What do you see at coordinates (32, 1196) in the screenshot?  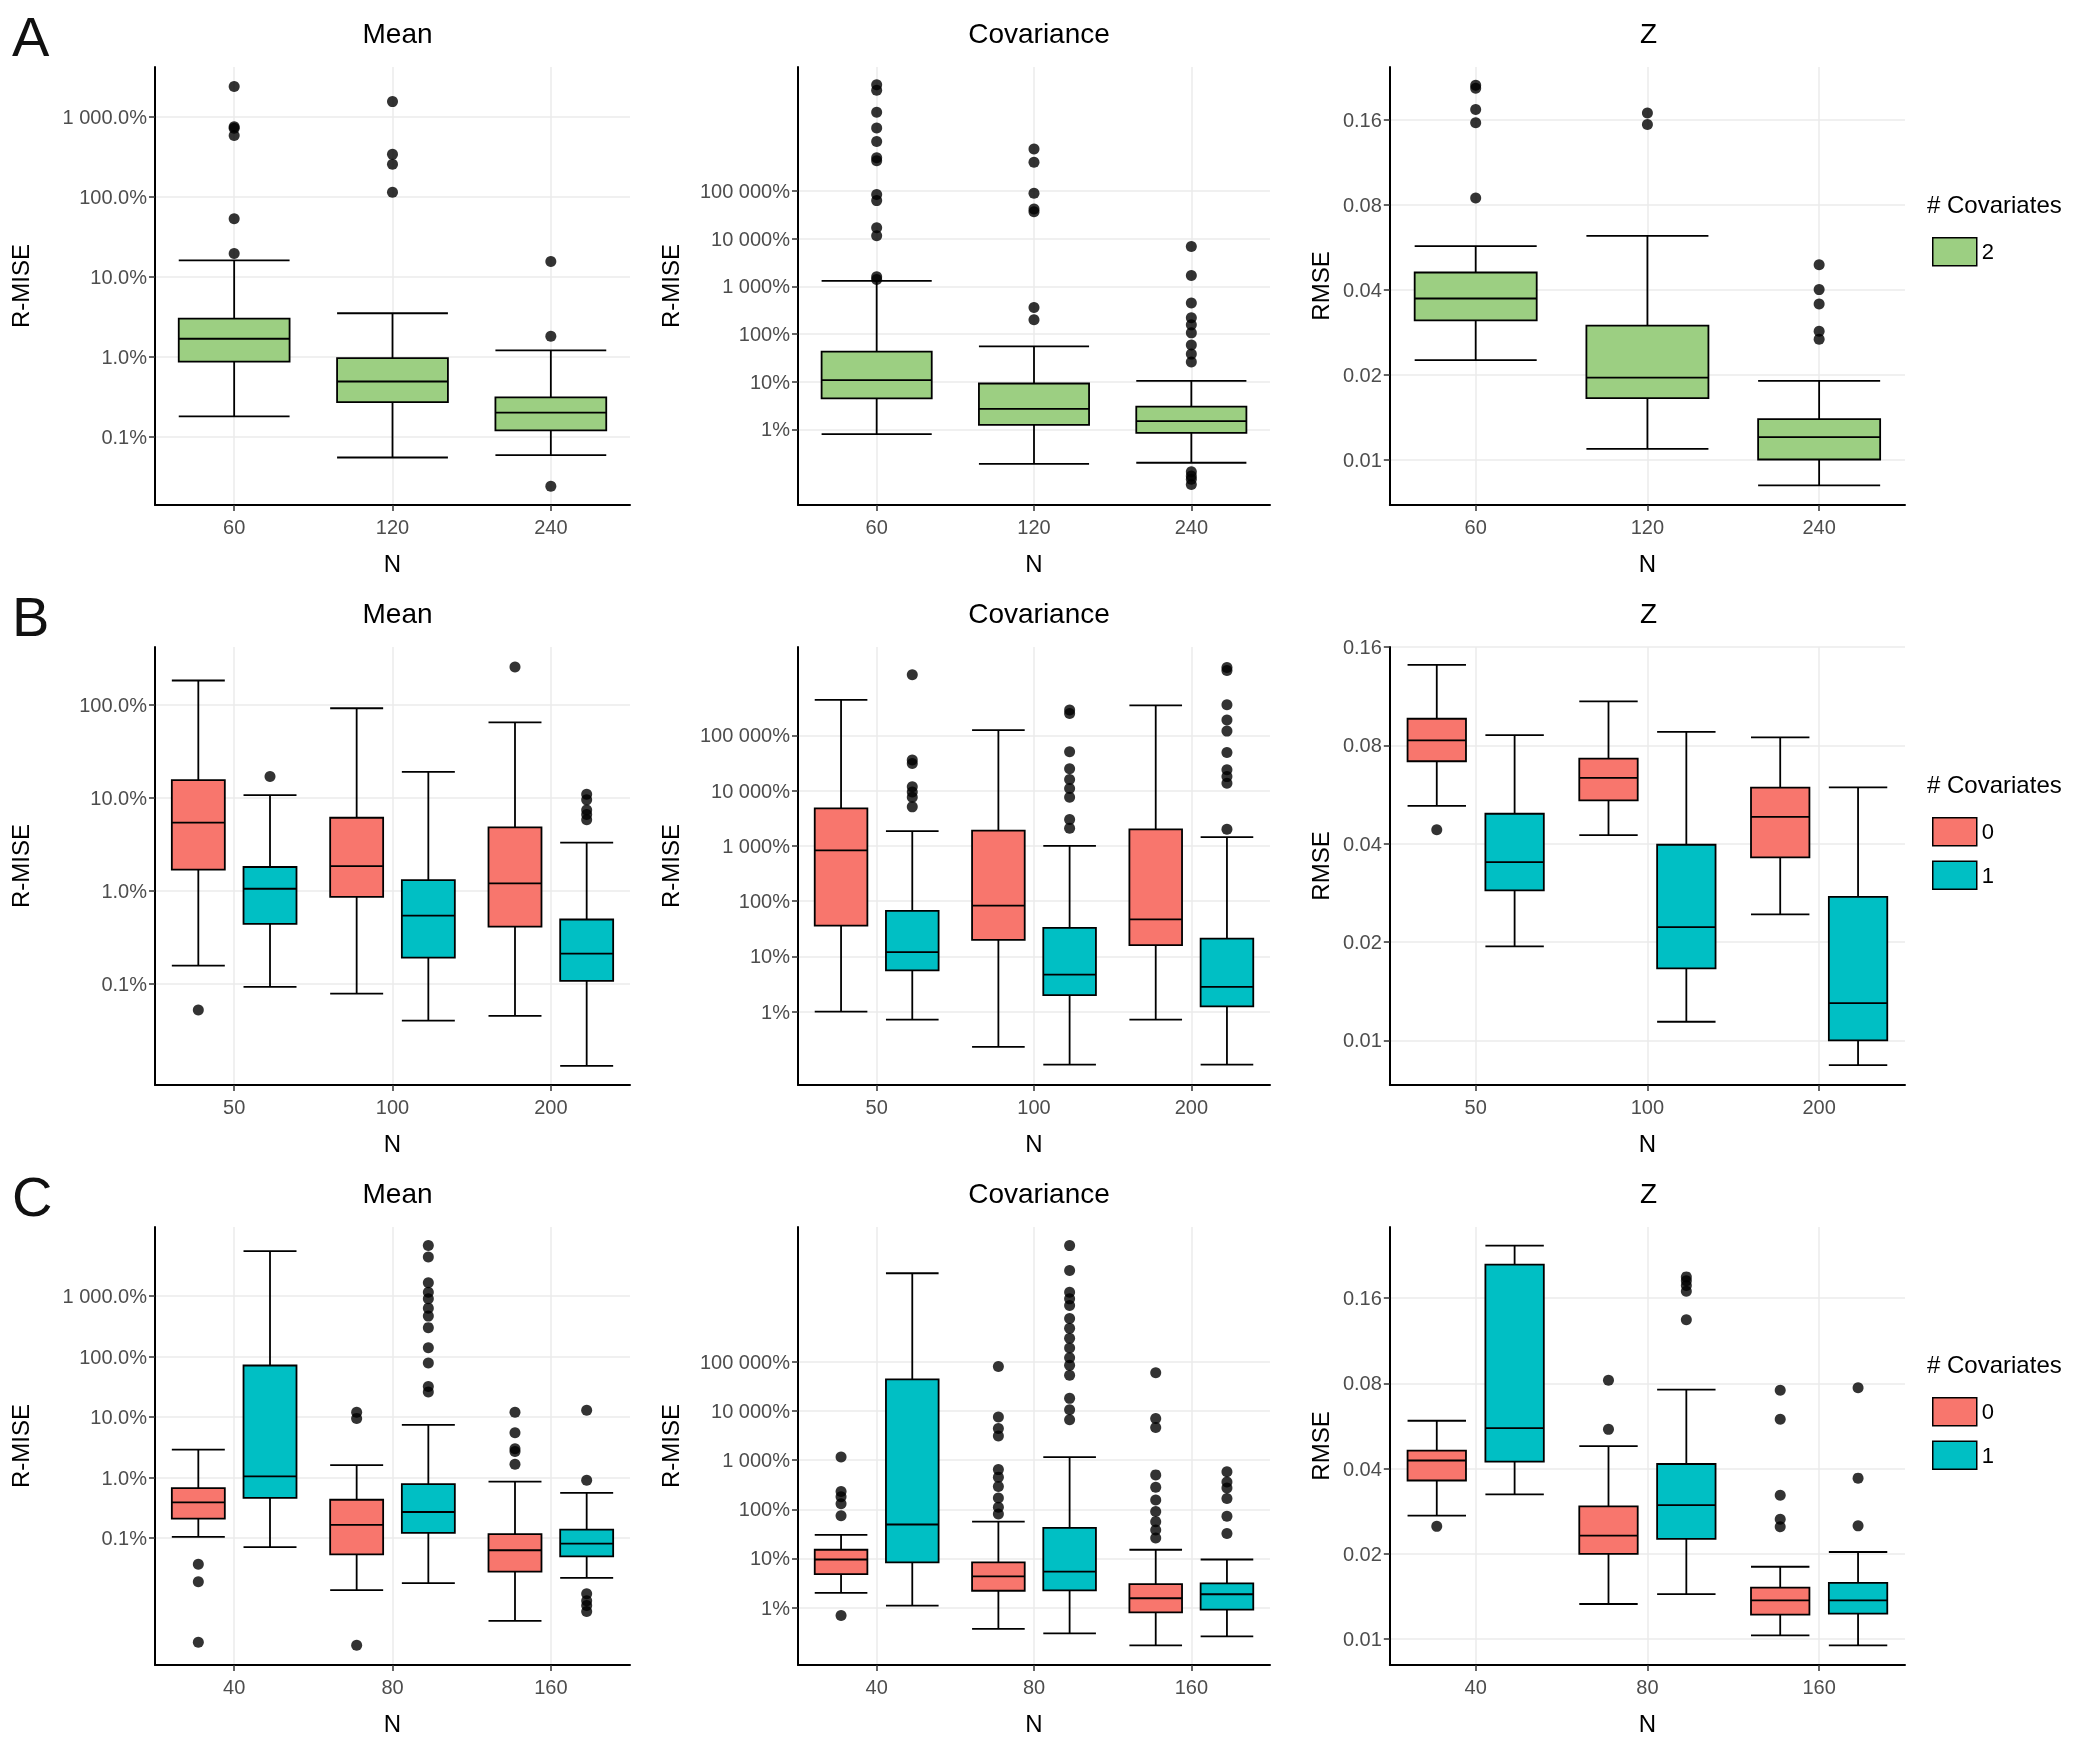 I see `text: C` at bounding box center [32, 1196].